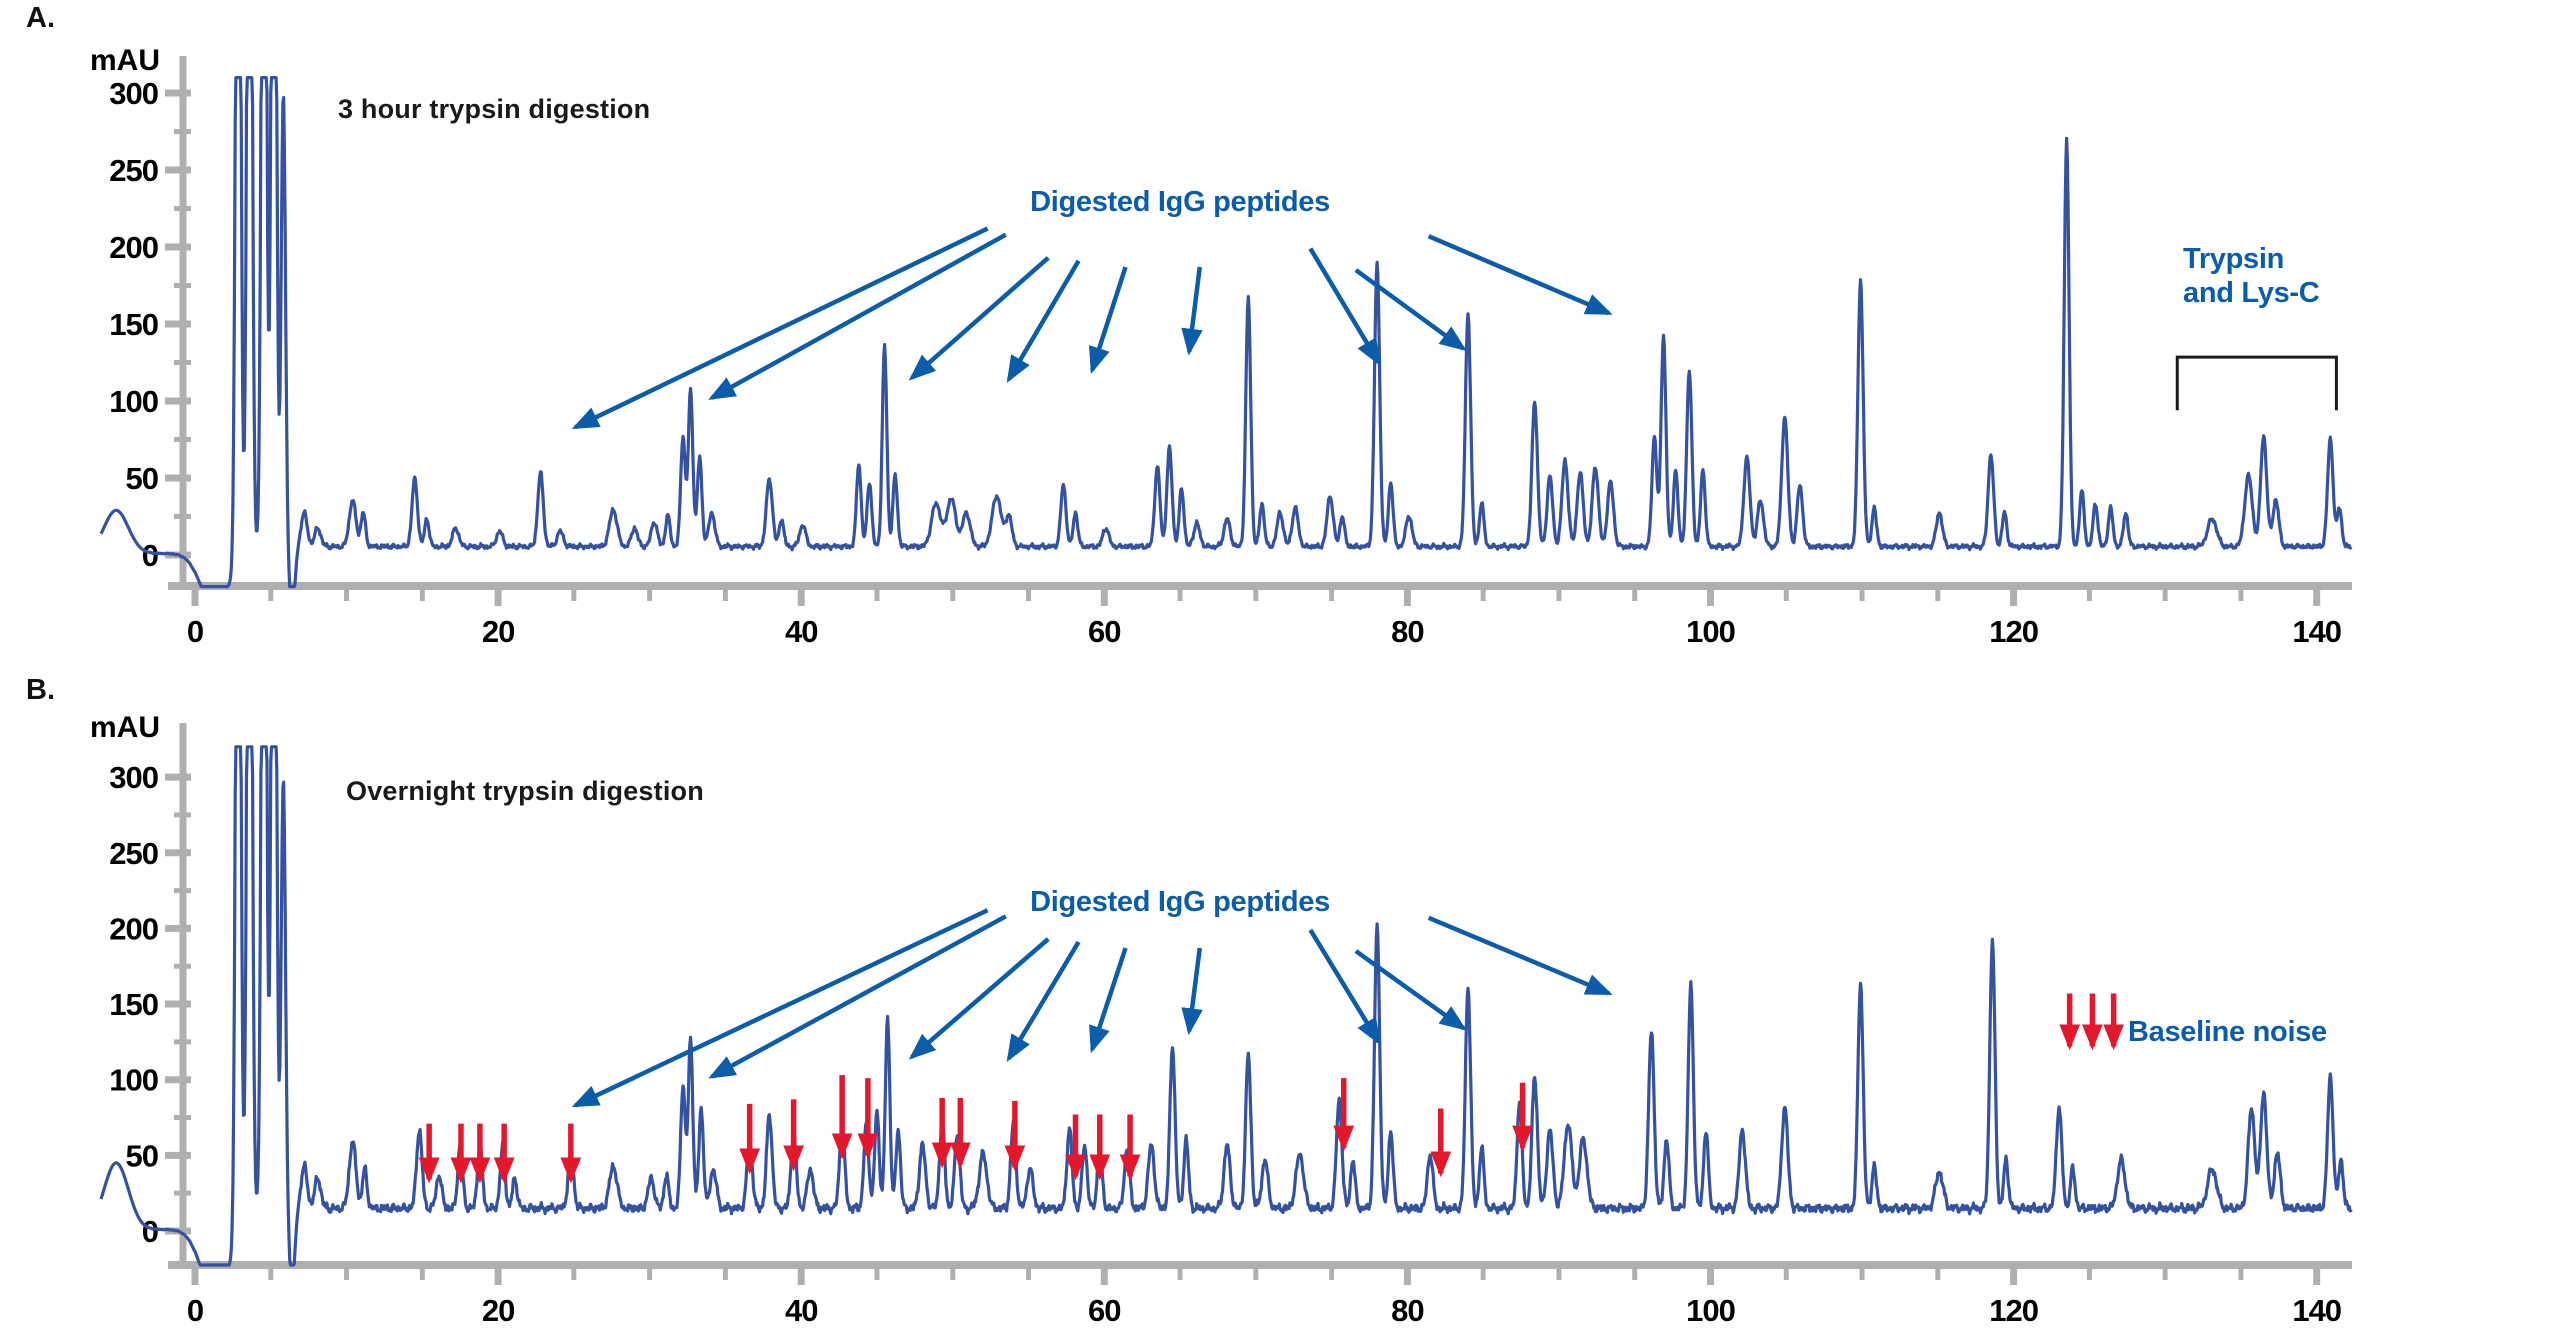 The image size is (2561, 1341). Describe the element at coordinates (494, 109) in the screenshot. I see `panel-a-title: 3 hour trypsin digestion` at that location.